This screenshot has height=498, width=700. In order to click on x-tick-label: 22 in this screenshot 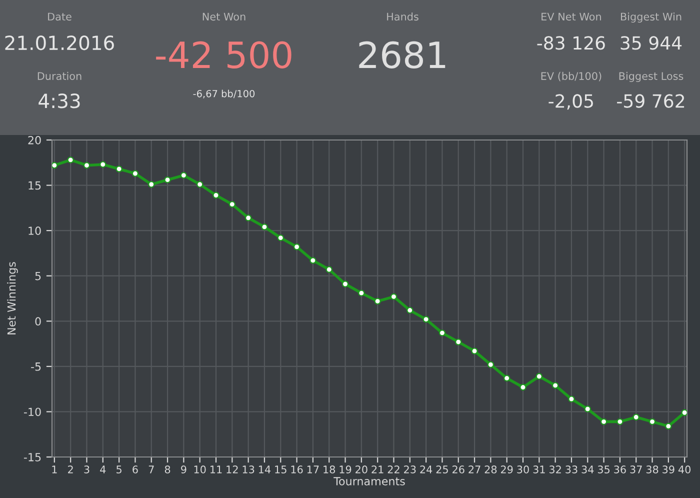, I will do `click(394, 470)`.